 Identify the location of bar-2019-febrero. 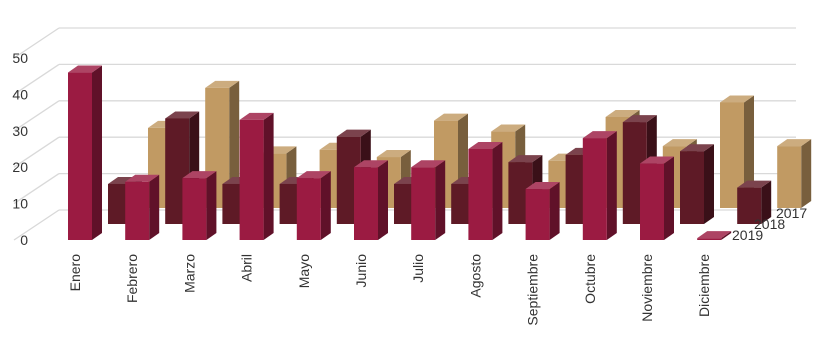
(142, 207).